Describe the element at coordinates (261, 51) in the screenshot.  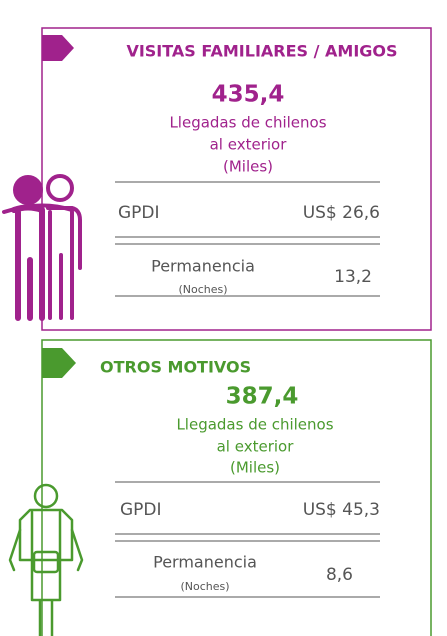
I see `card-title: VISITAS FAMILIARES / AMIGOS` at that location.